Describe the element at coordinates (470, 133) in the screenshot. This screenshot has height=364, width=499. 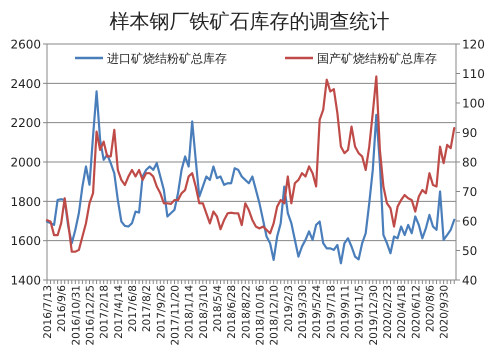
I see `y2-tick-label: 90` at that location.